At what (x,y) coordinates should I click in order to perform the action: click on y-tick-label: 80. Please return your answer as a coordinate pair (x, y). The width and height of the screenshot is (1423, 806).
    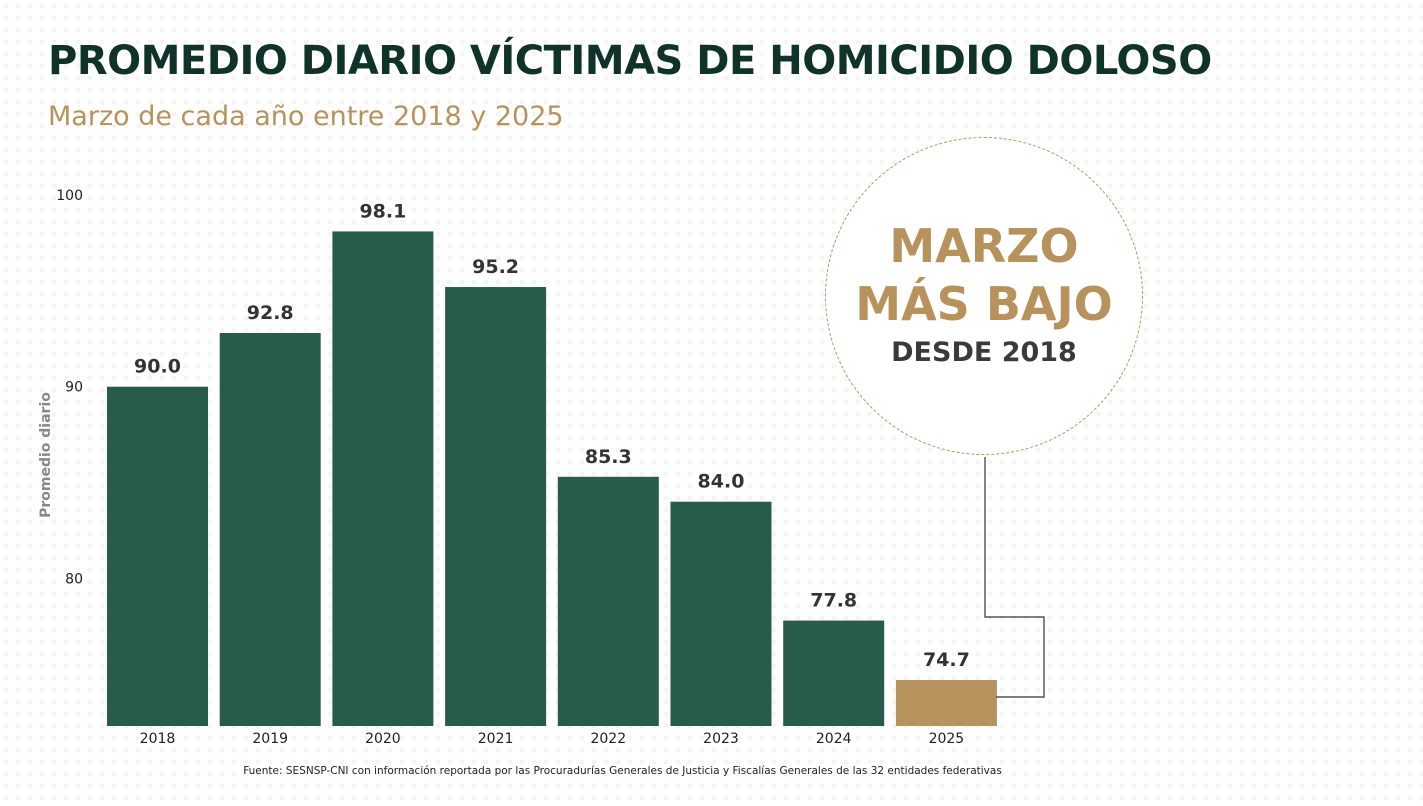
    Looking at the image, I should click on (74, 579).